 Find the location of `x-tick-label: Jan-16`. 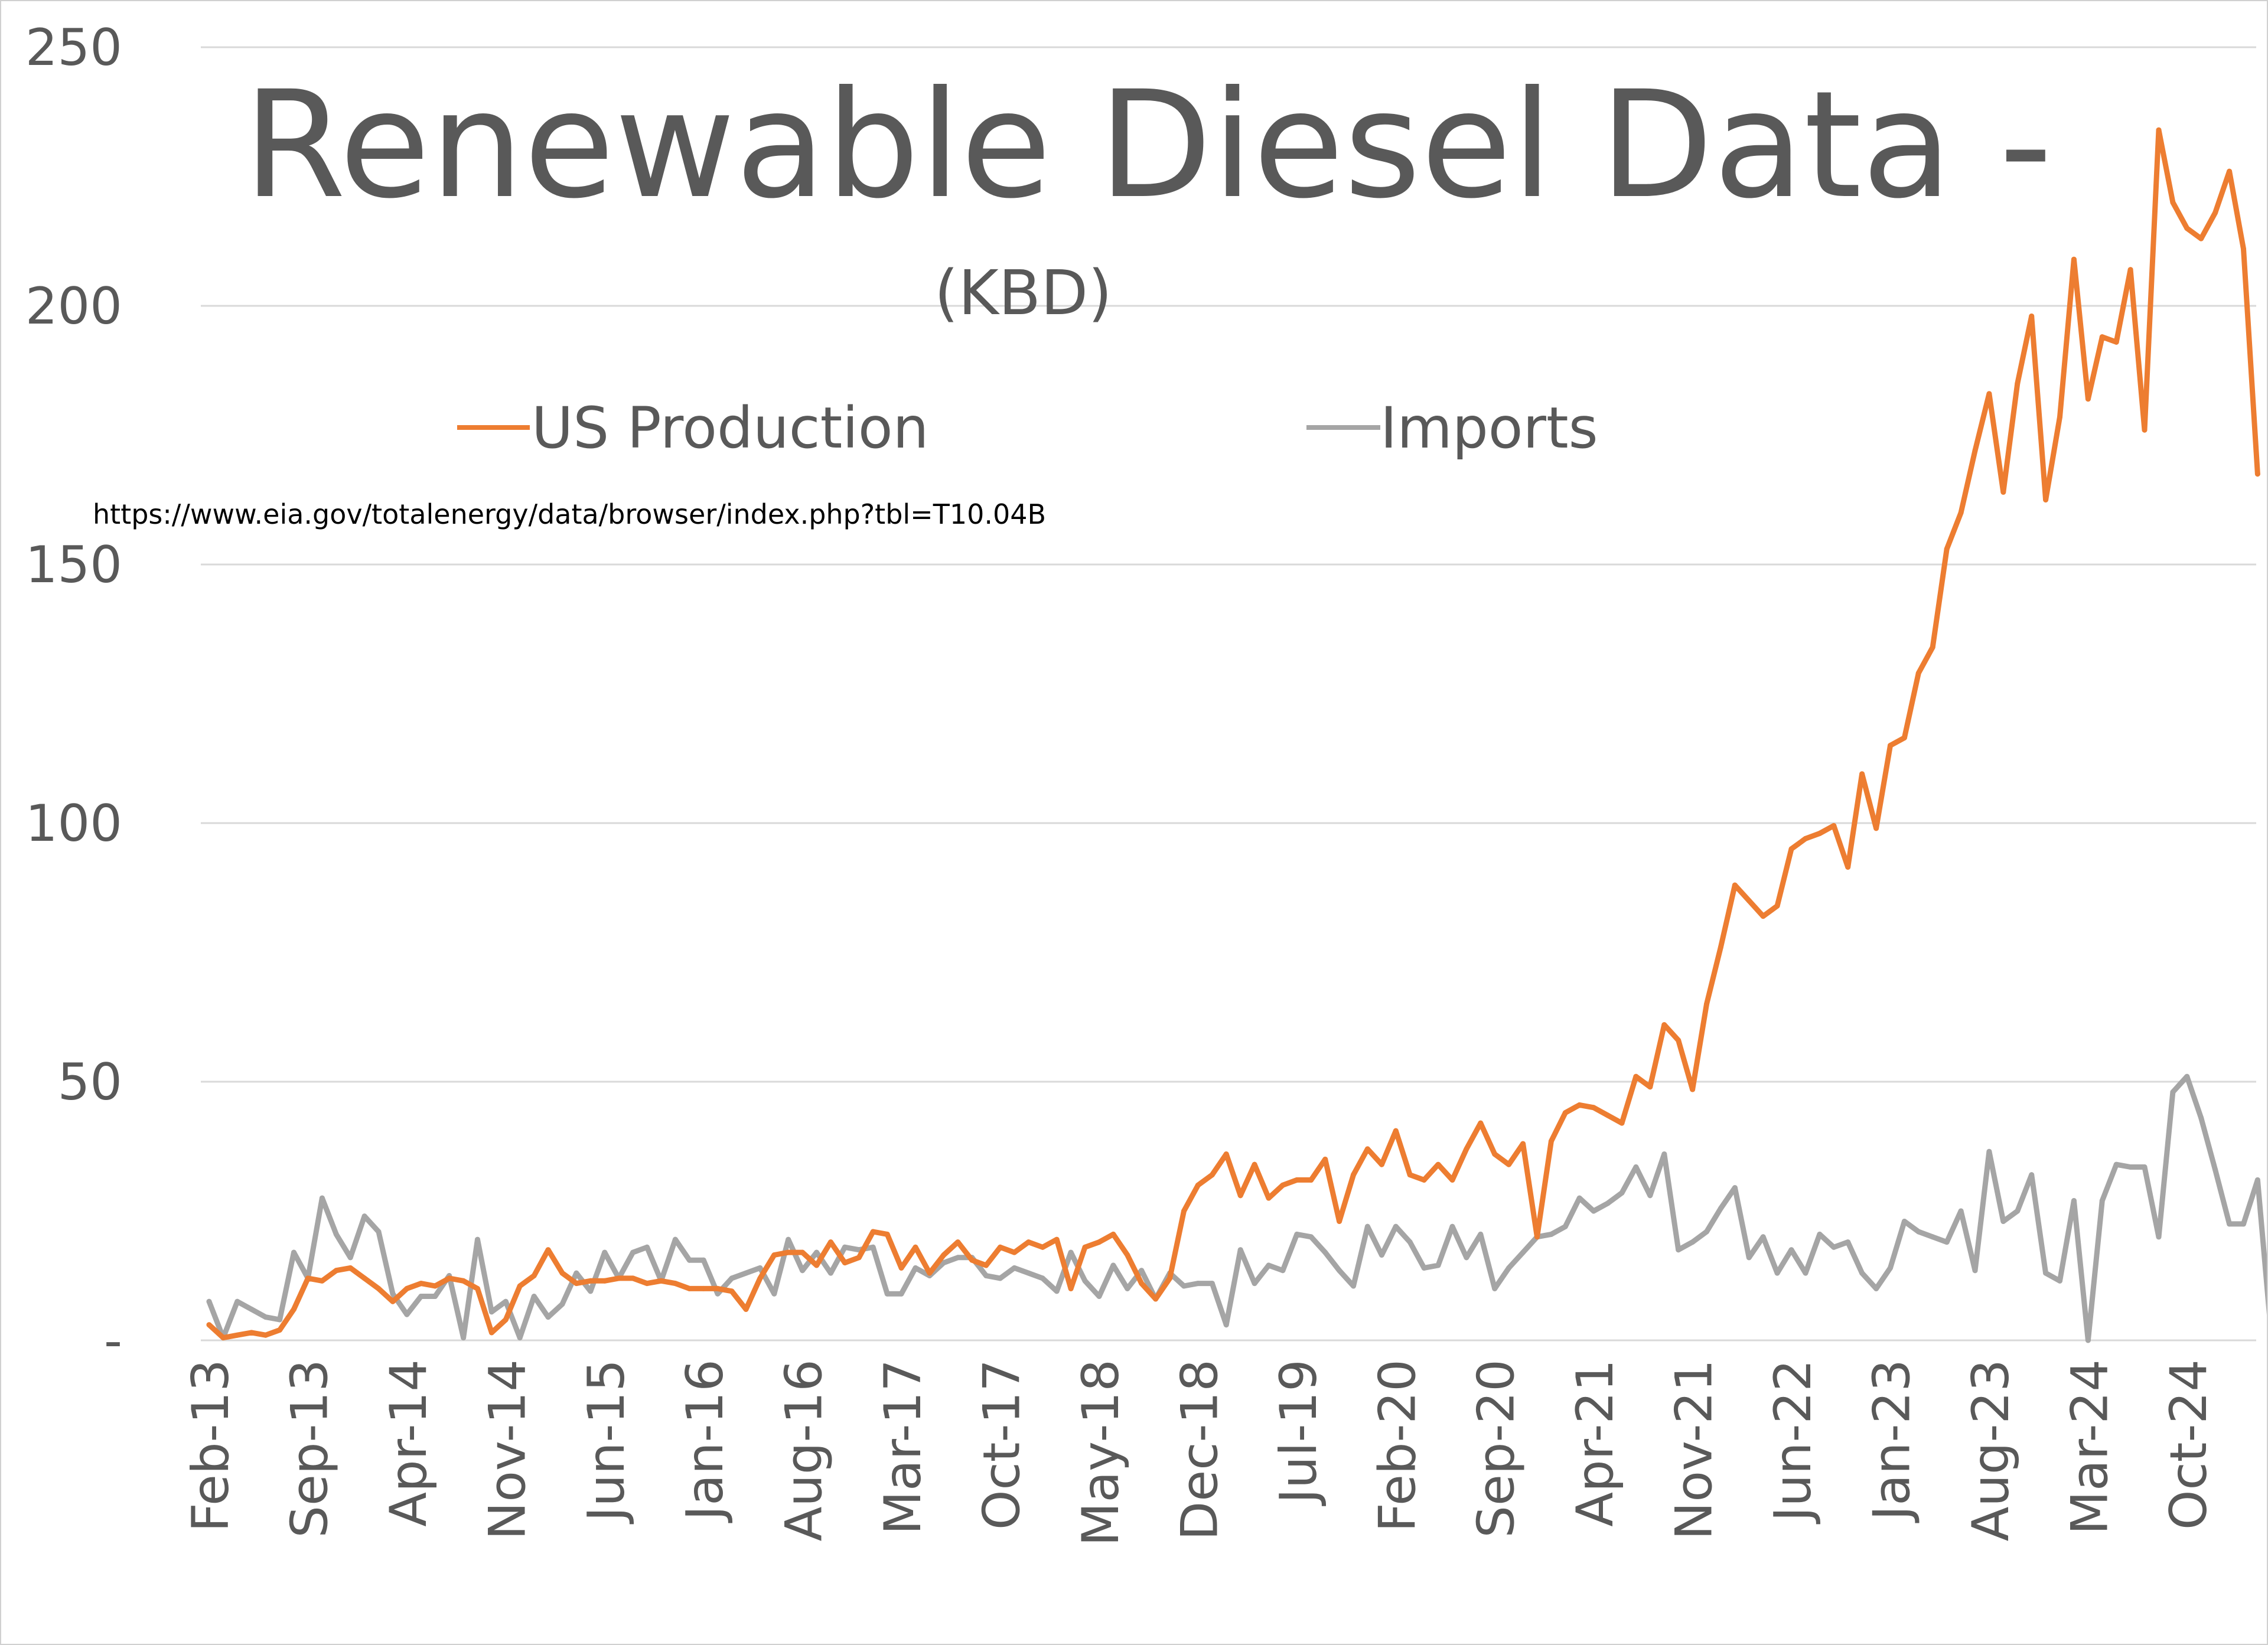

x-tick-label: Jan-16 is located at coordinates (705, 1441).